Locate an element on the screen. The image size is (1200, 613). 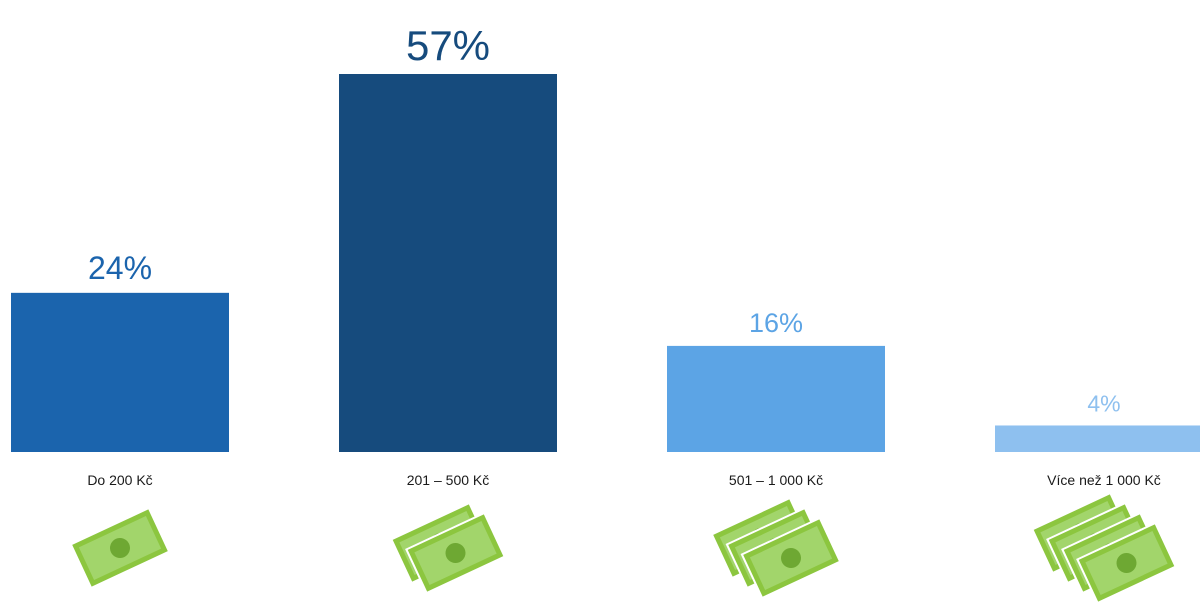
bar-value-label-1: 24% is located at coordinates (120, 268).